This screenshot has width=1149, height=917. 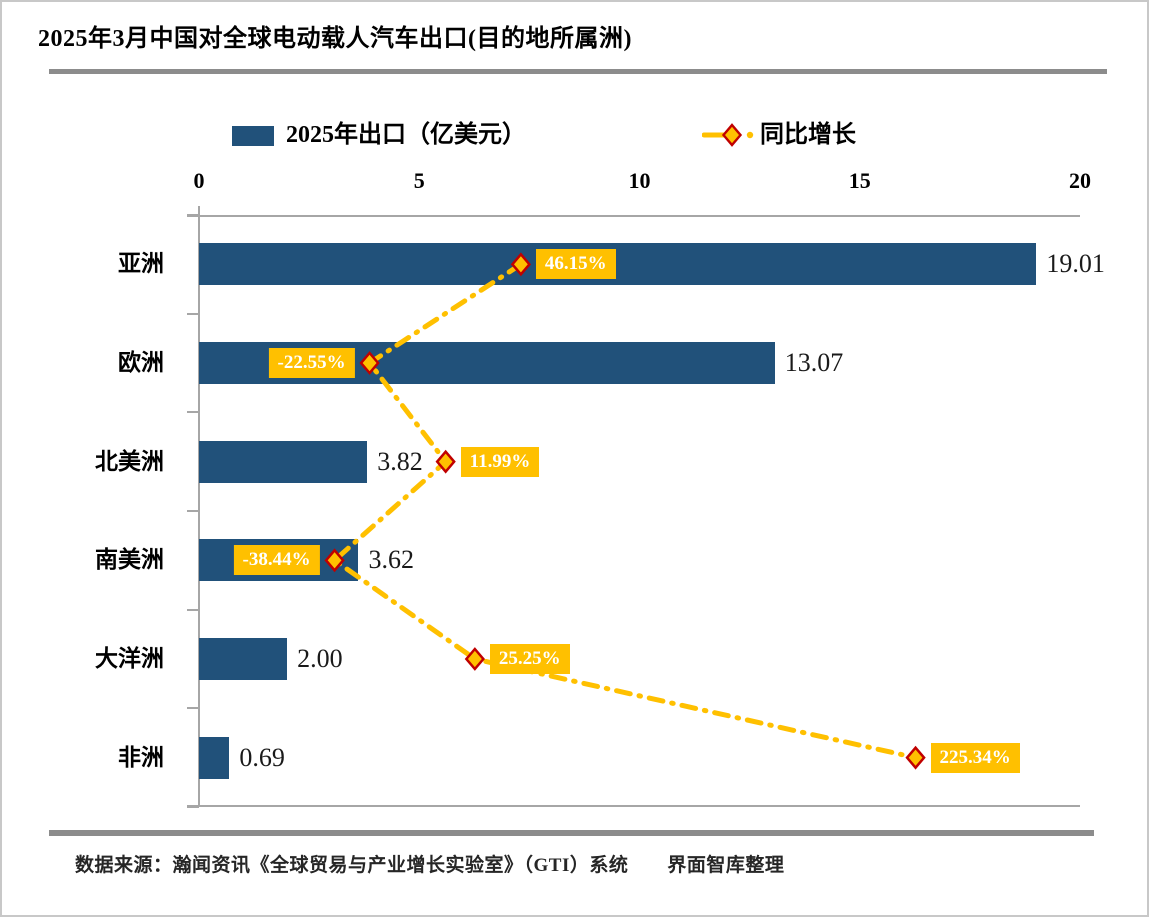 I want to click on growth-label: 25.25%, so click(x=529, y=659).